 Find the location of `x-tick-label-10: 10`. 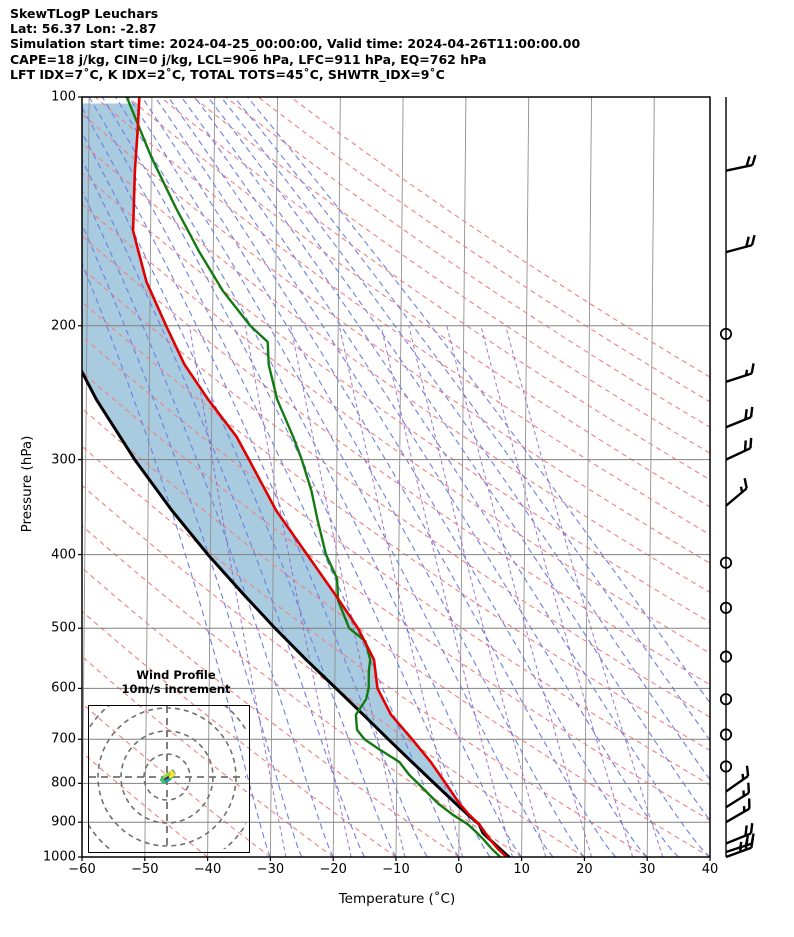

x-tick-label-10: 10 is located at coordinates (521, 869).